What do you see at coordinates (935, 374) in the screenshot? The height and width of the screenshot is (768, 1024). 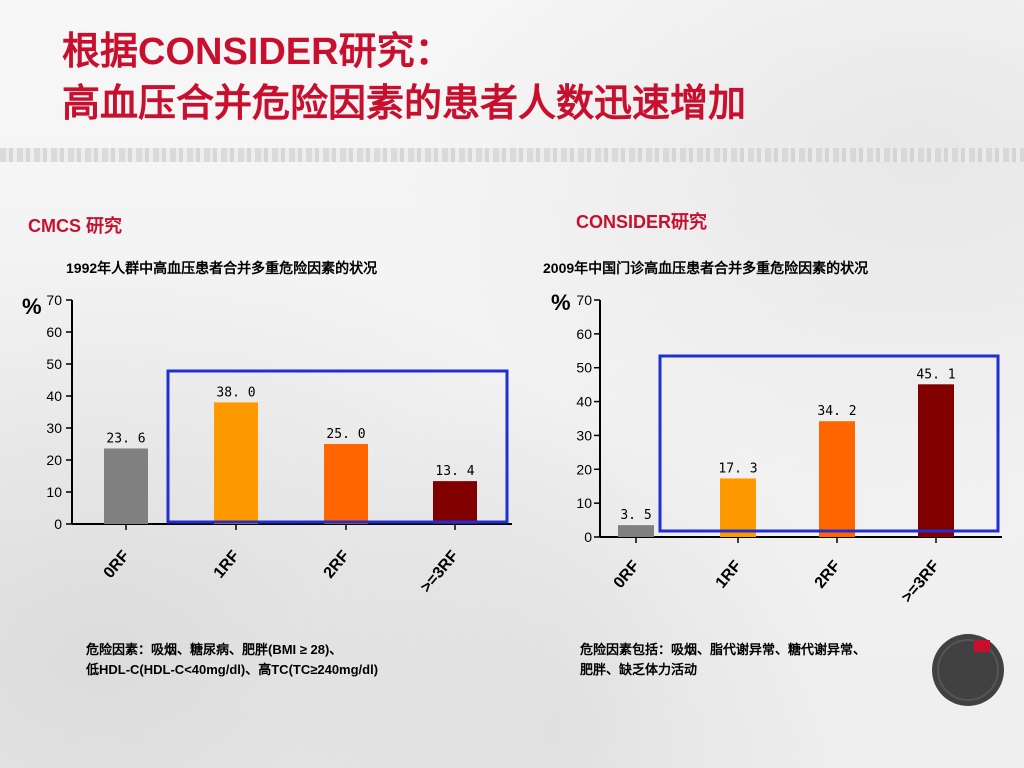 I see `right-bar-value-label: 45. 1` at bounding box center [935, 374].